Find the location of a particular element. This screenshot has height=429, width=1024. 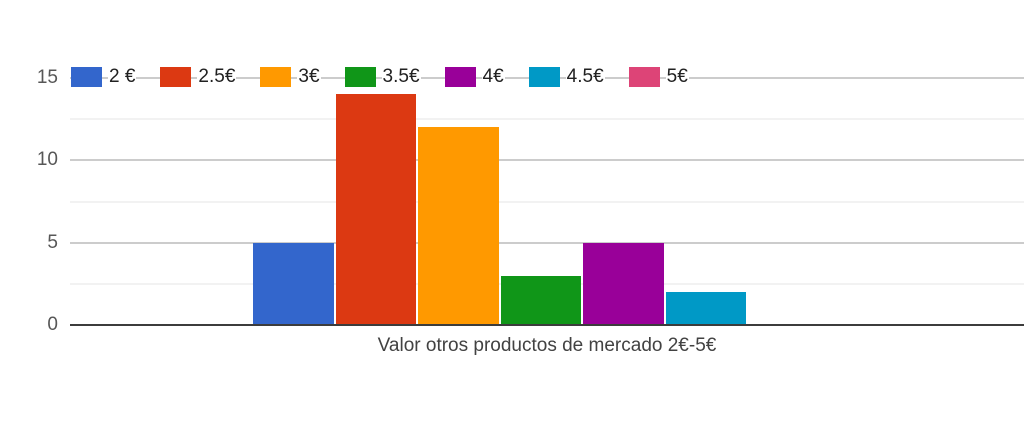

legend-label: 3€ is located at coordinates (309, 76).